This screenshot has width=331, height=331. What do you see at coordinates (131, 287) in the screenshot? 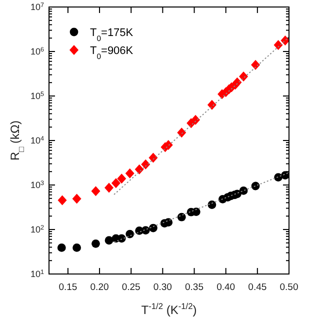
I see `x-tick-label: 0.25` at bounding box center [131, 287].